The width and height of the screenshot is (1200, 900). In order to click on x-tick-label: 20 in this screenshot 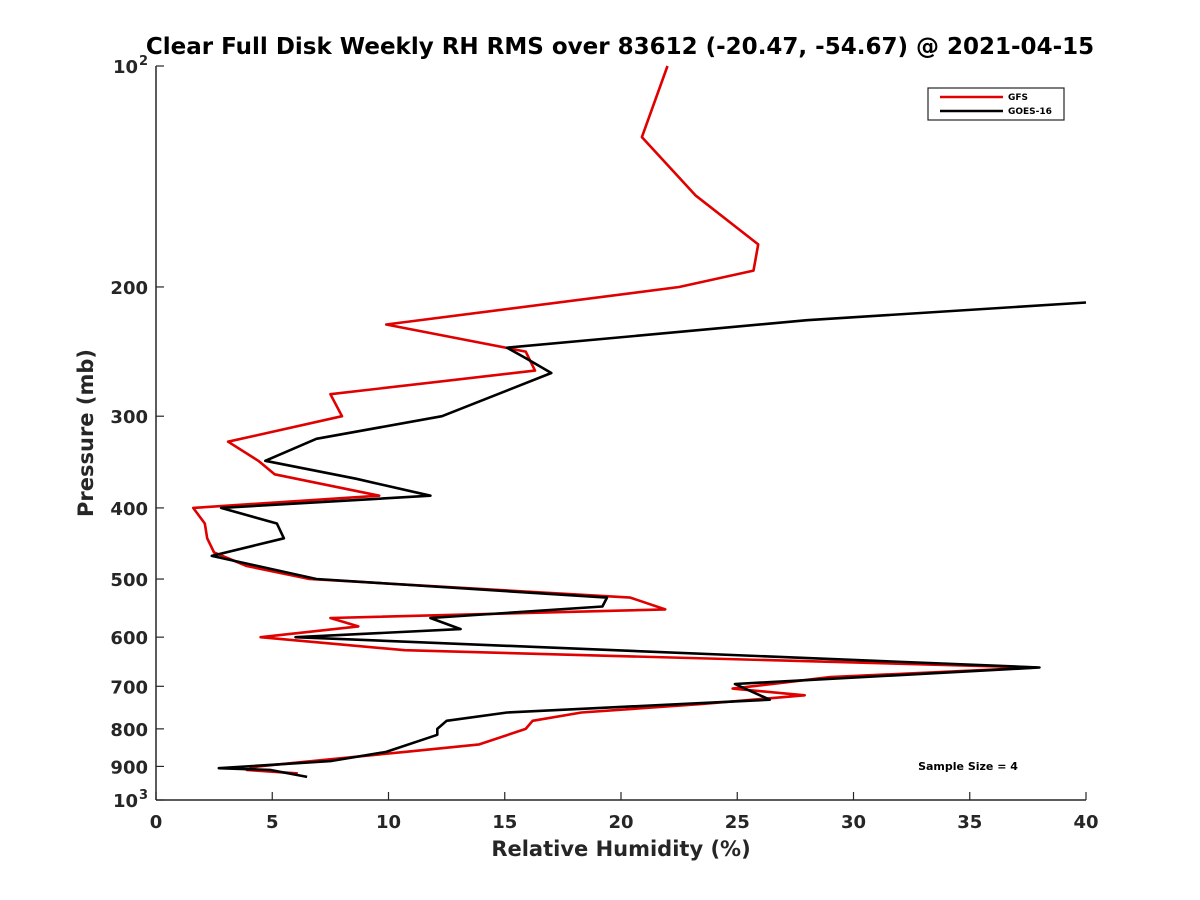, I will do `click(620, 822)`.